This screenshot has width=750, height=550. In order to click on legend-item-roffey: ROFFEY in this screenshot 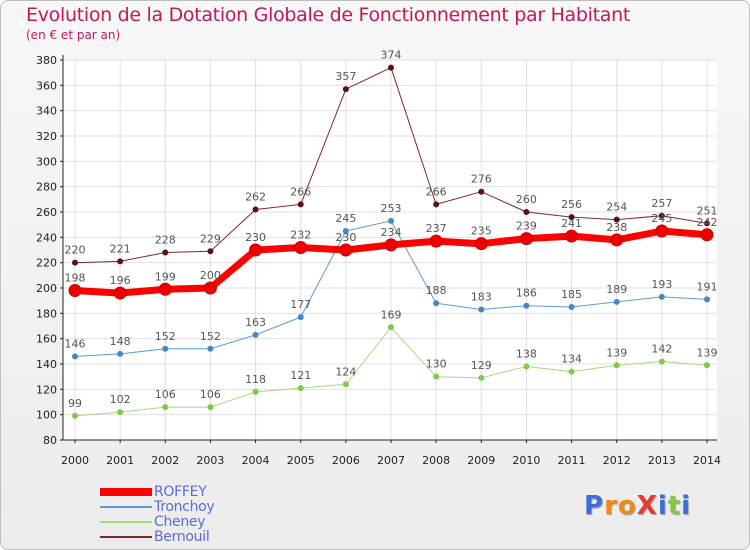, I will do `click(153, 492)`.